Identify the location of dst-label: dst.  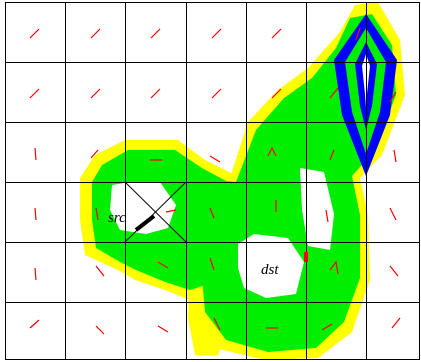
(270, 270).